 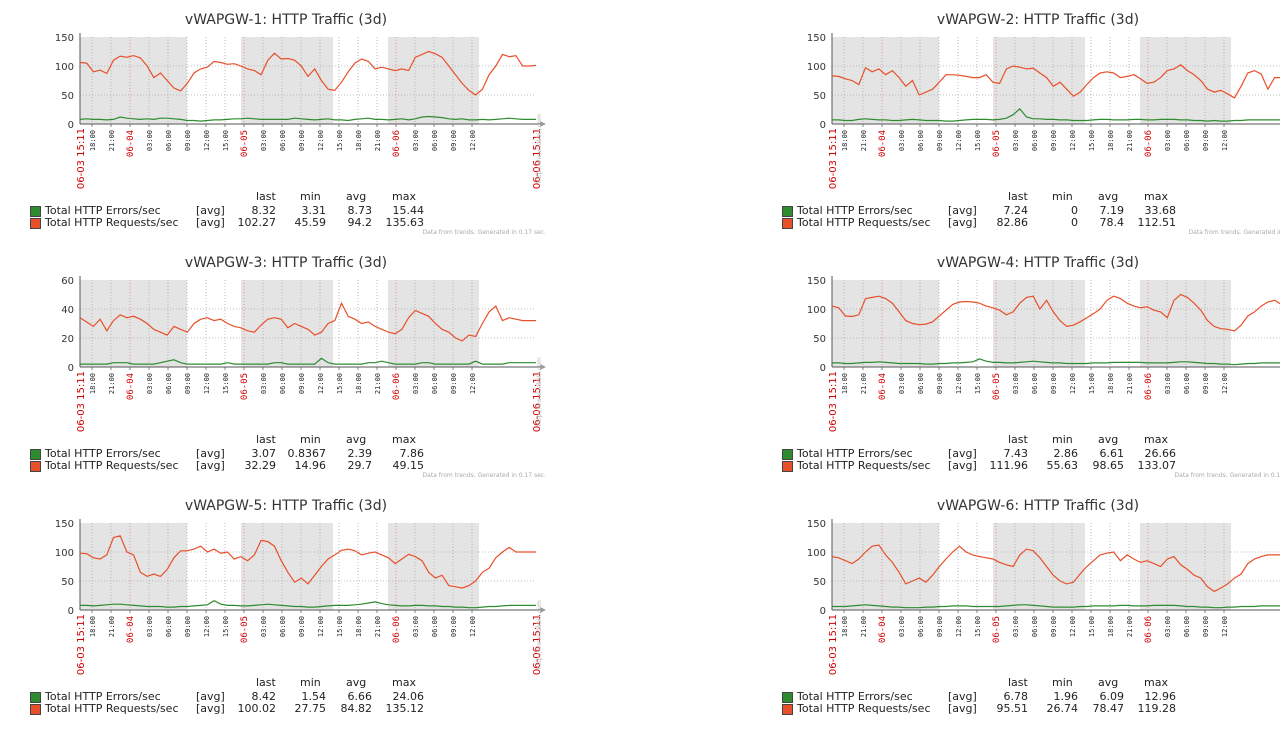 What do you see at coordinates (1038, 20) in the screenshot?
I see `chart-title: vWAPGW-2: HTTP Traffic (3d)` at bounding box center [1038, 20].